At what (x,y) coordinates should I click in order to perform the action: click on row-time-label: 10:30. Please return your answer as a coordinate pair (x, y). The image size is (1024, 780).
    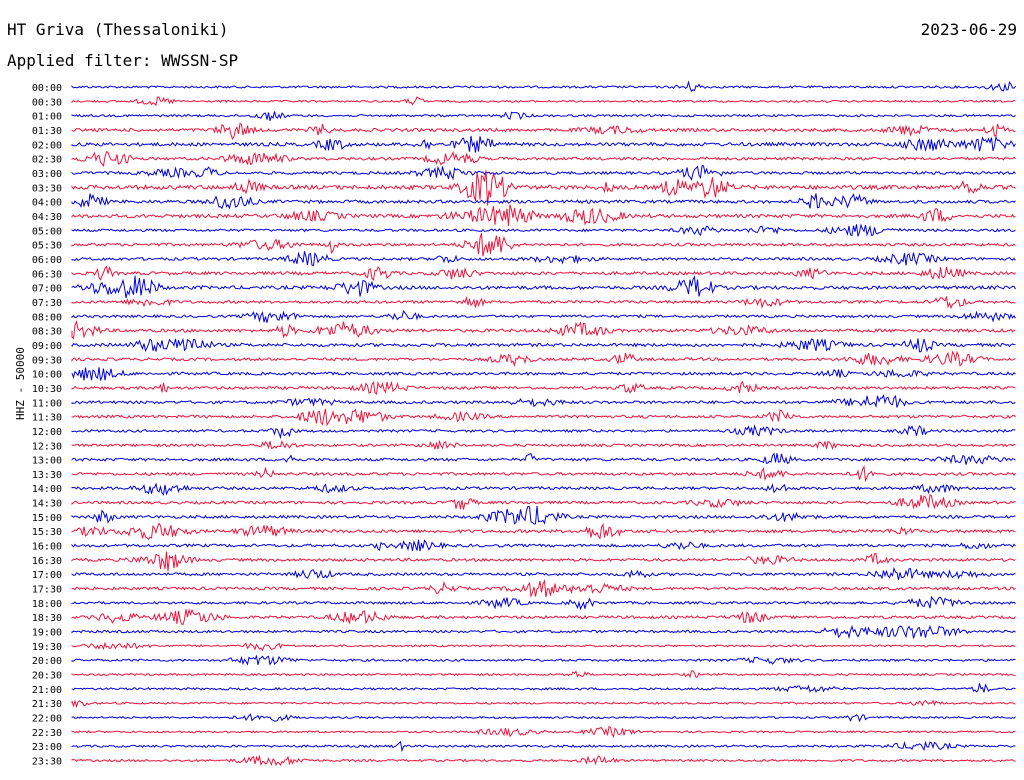
    Looking at the image, I should click on (47, 389).